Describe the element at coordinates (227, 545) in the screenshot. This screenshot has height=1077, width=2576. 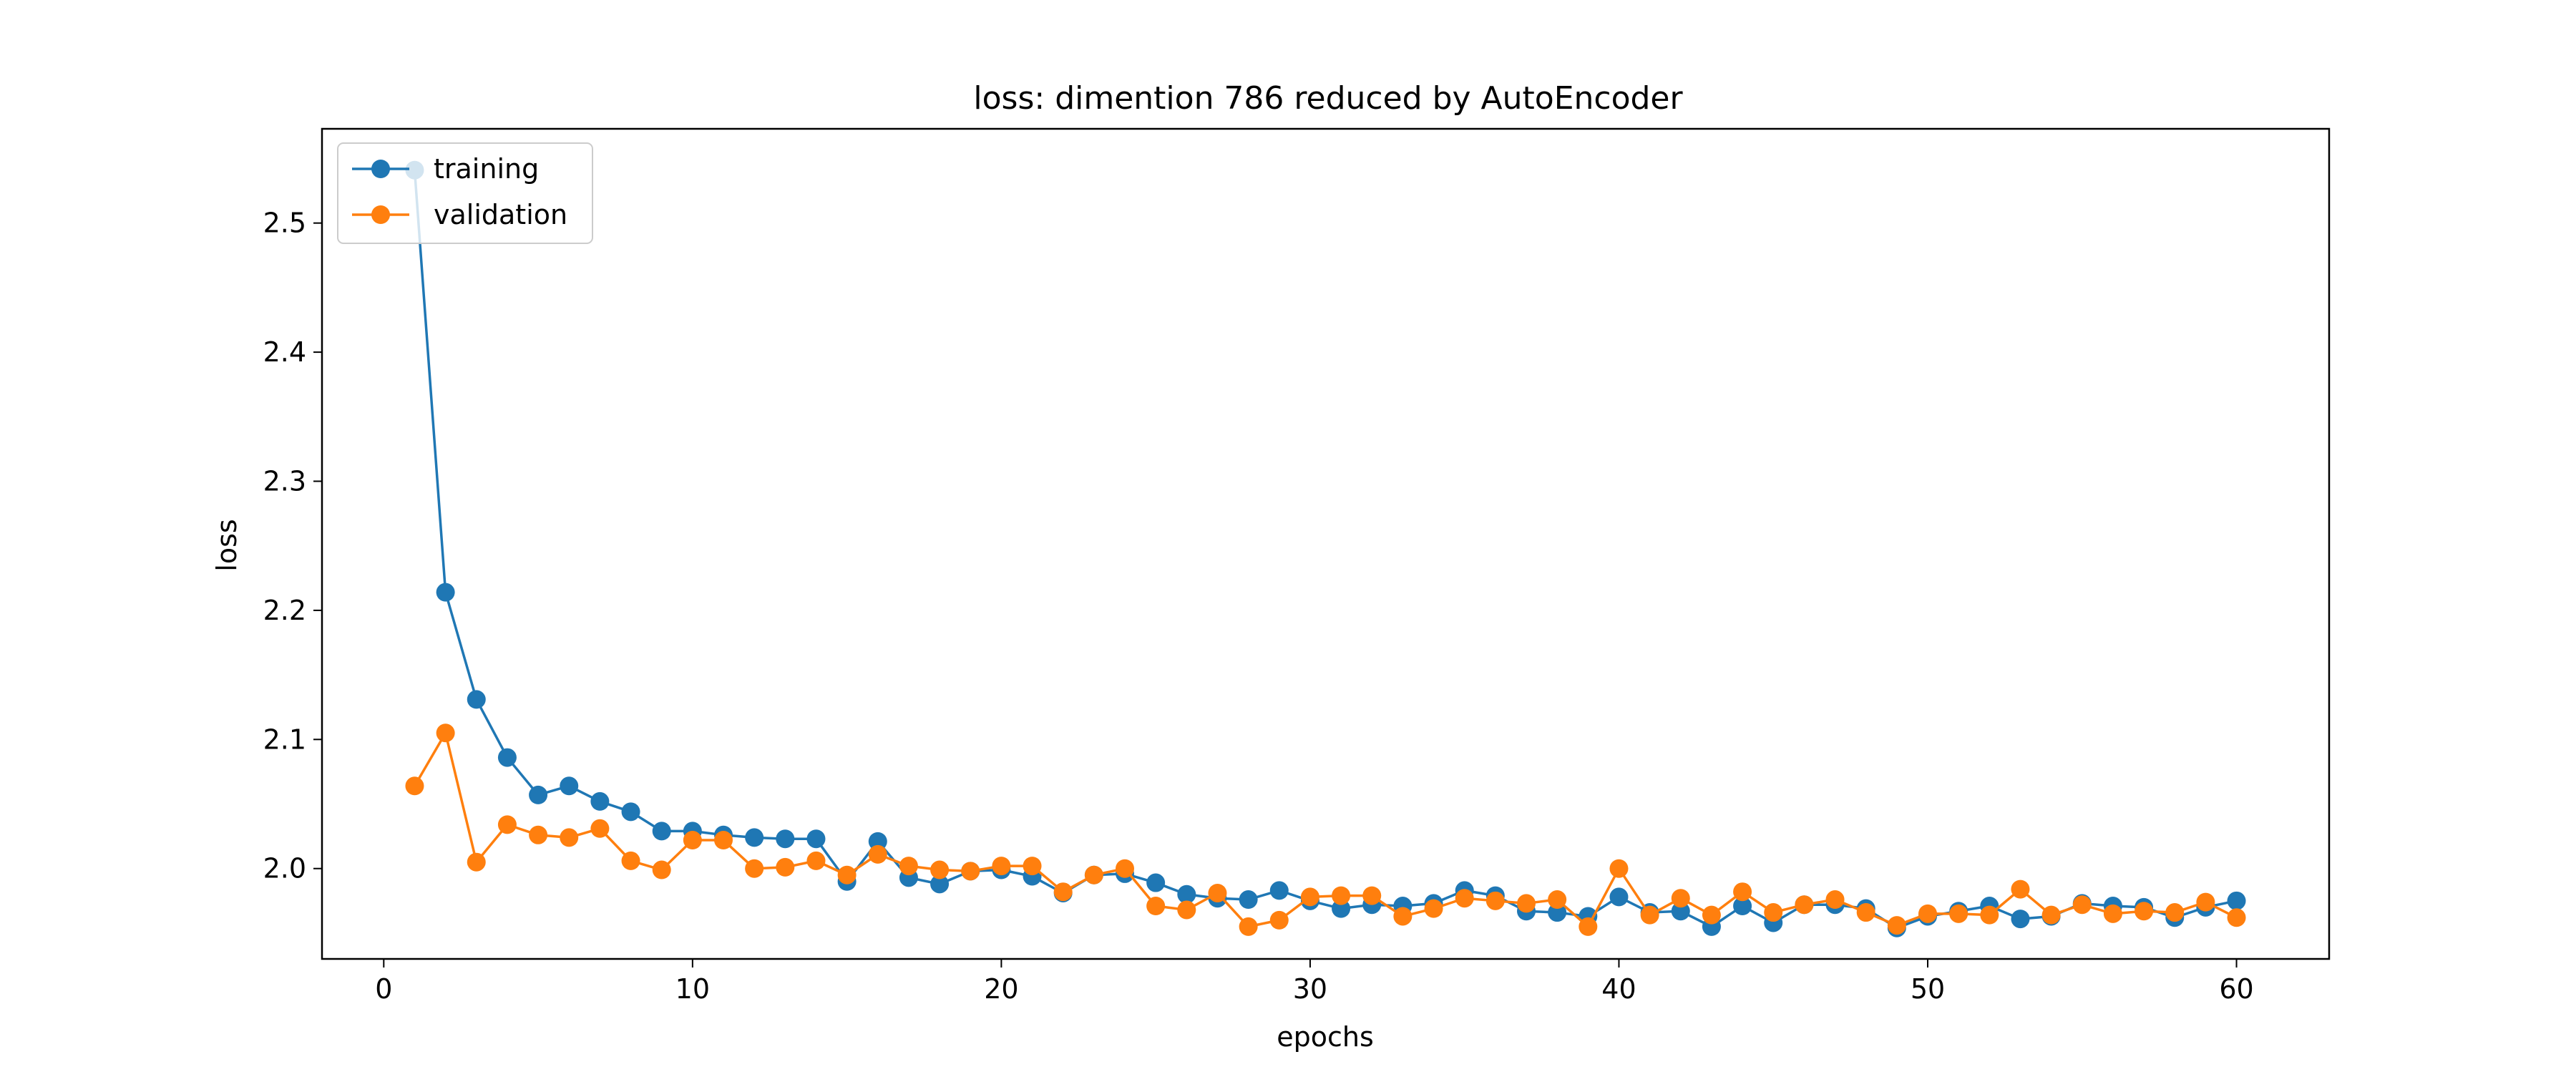
I see `y-axis-label: loss` at that location.